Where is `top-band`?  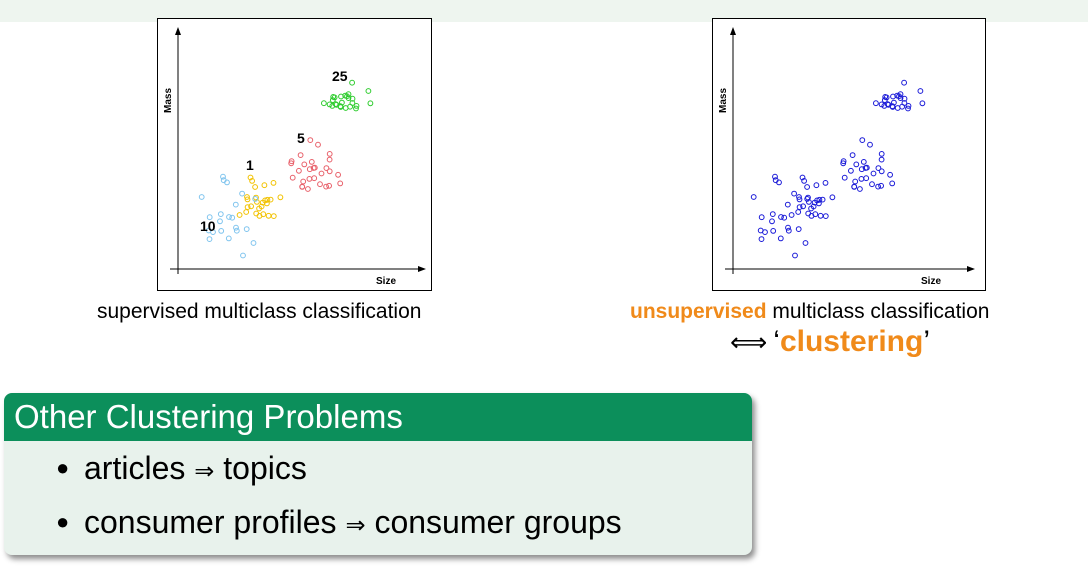
top-band is located at coordinates (544, 11).